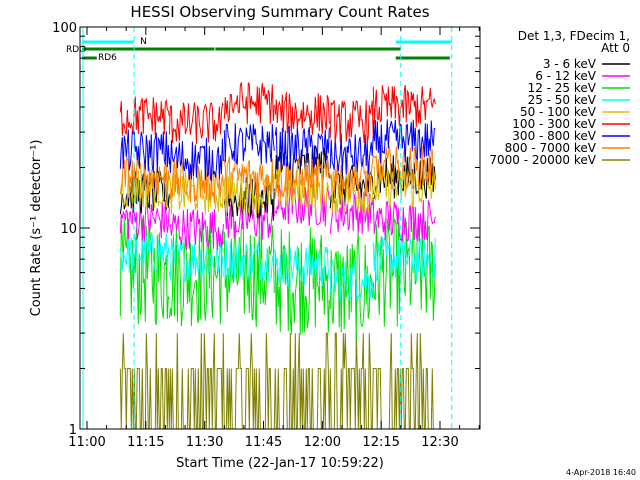  Describe the element at coordinates (558, 112) in the screenshot. I see `legend-entry-label: 50 - 100 keV` at that location.